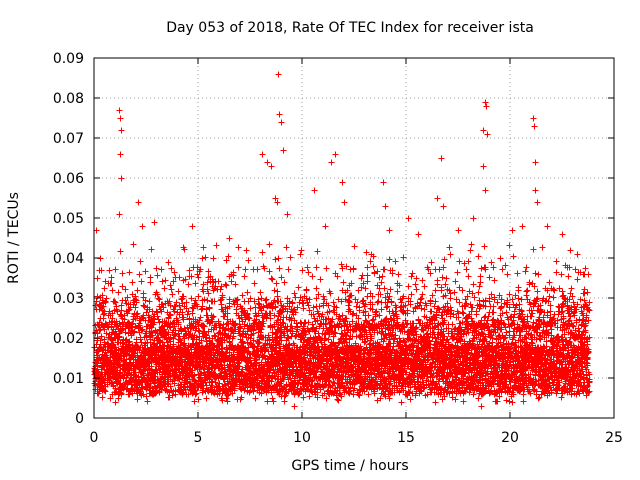  Describe the element at coordinates (68, 379) in the screenshot. I see `y-tick-label: 0.01` at that location.